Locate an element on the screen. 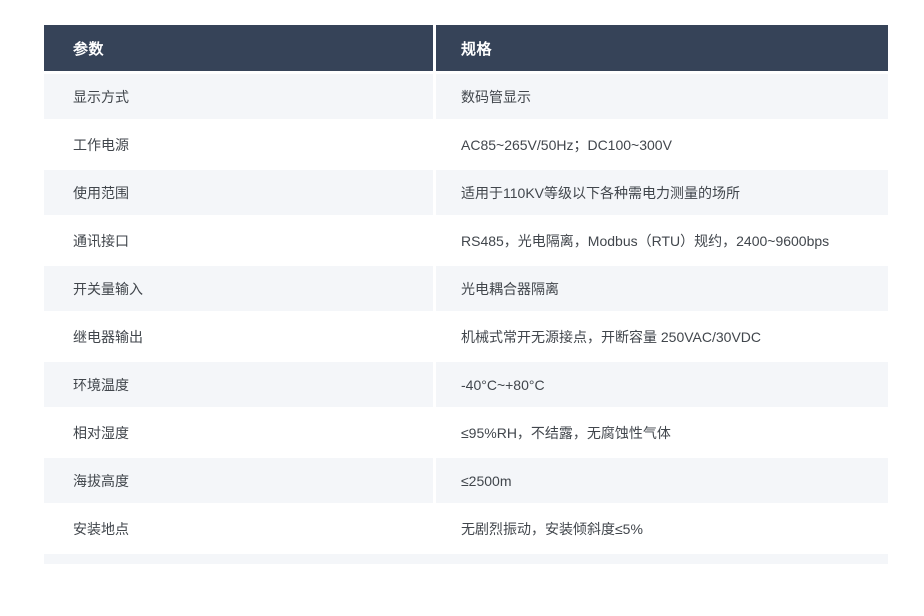 Image resolution: width=924 pixels, height=616 pixels. param-cell: 安装地点 is located at coordinates (238, 528).